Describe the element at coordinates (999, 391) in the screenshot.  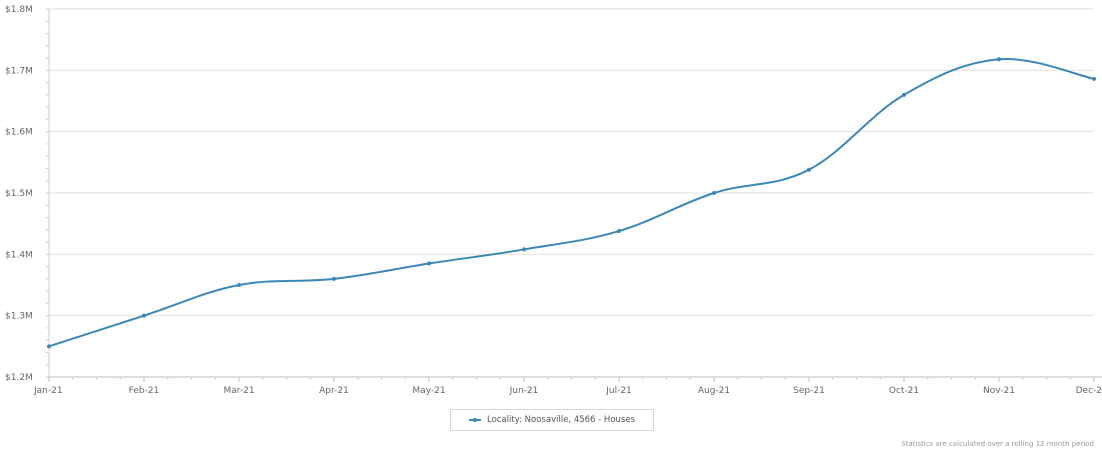
I see `x-tick-label-10: Nov-21` at that location.